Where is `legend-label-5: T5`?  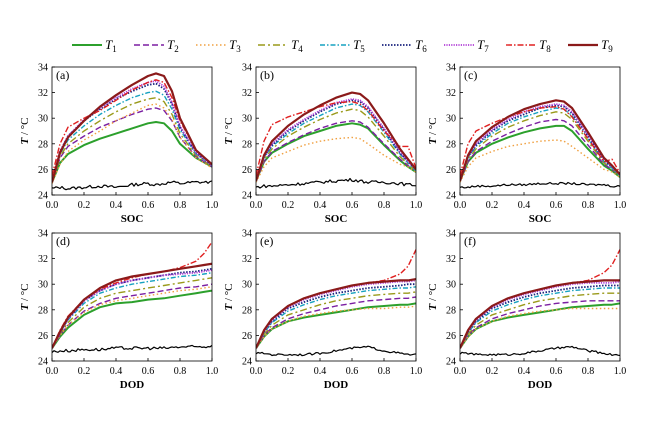
legend-label-5: T5 is located at coordinates (359, 45).